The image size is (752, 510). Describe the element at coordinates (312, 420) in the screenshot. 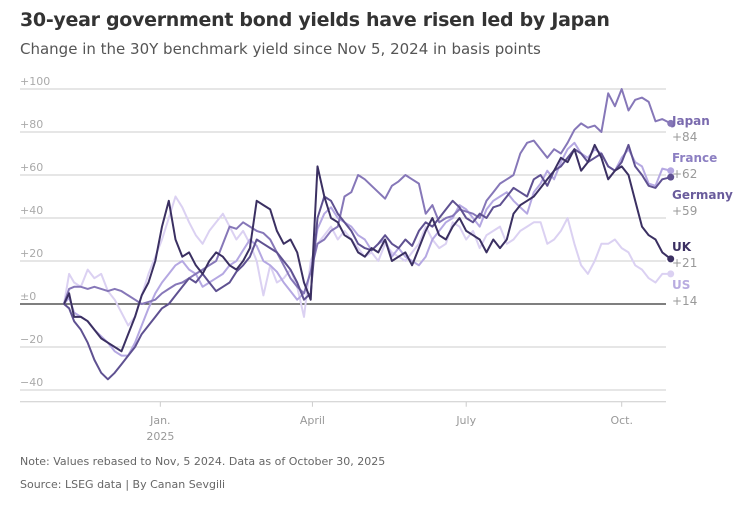

I see `x-tick-label: April` at that location.